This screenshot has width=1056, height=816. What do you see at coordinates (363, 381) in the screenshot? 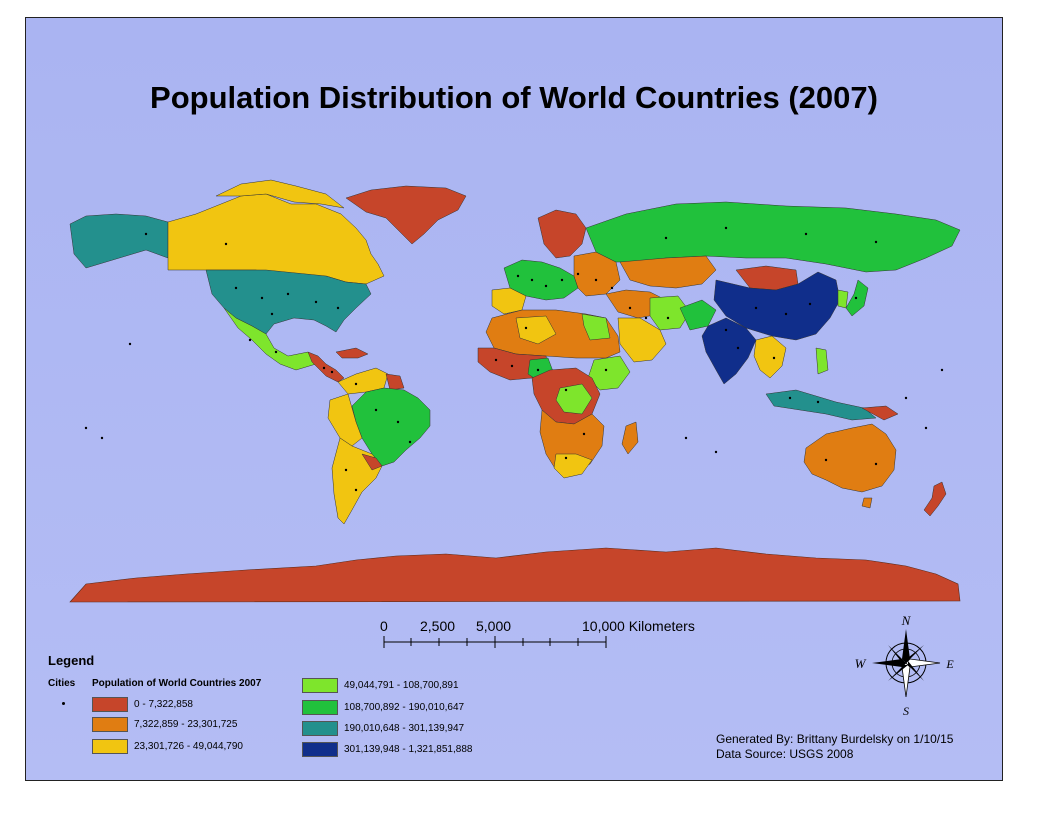
I see `colombia-venezuela` at bounding box center [363, 381].